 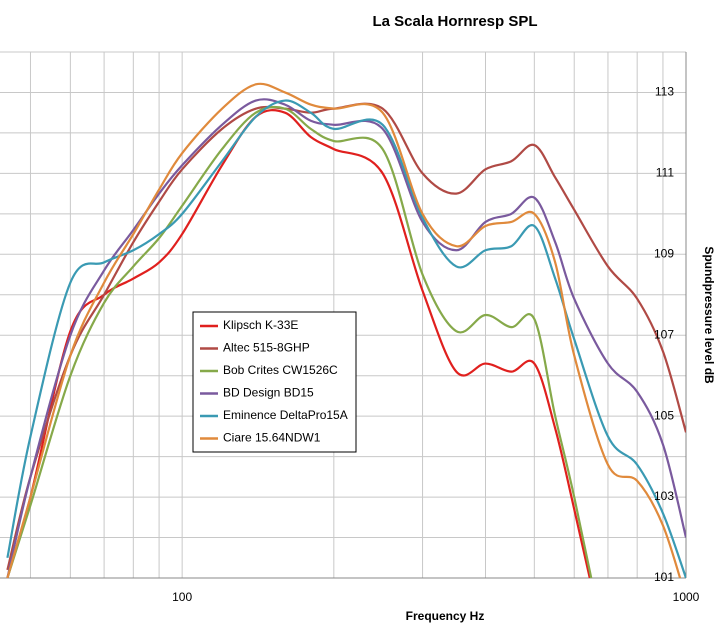 I want to click on legend-label: Bob Crites CW1526C, so click(x=280, y=370).